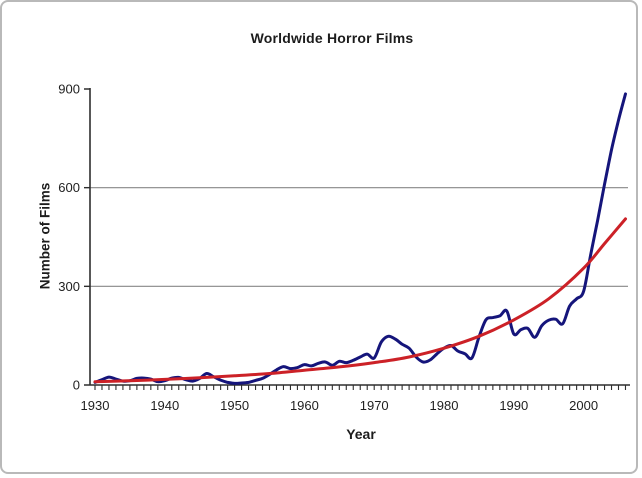 This screenshot has width=642, height=478. What do you see at coordinates (69, 89) in the screenshot?
I see `y-tick-label: 900` at bounding box center [69, 89].